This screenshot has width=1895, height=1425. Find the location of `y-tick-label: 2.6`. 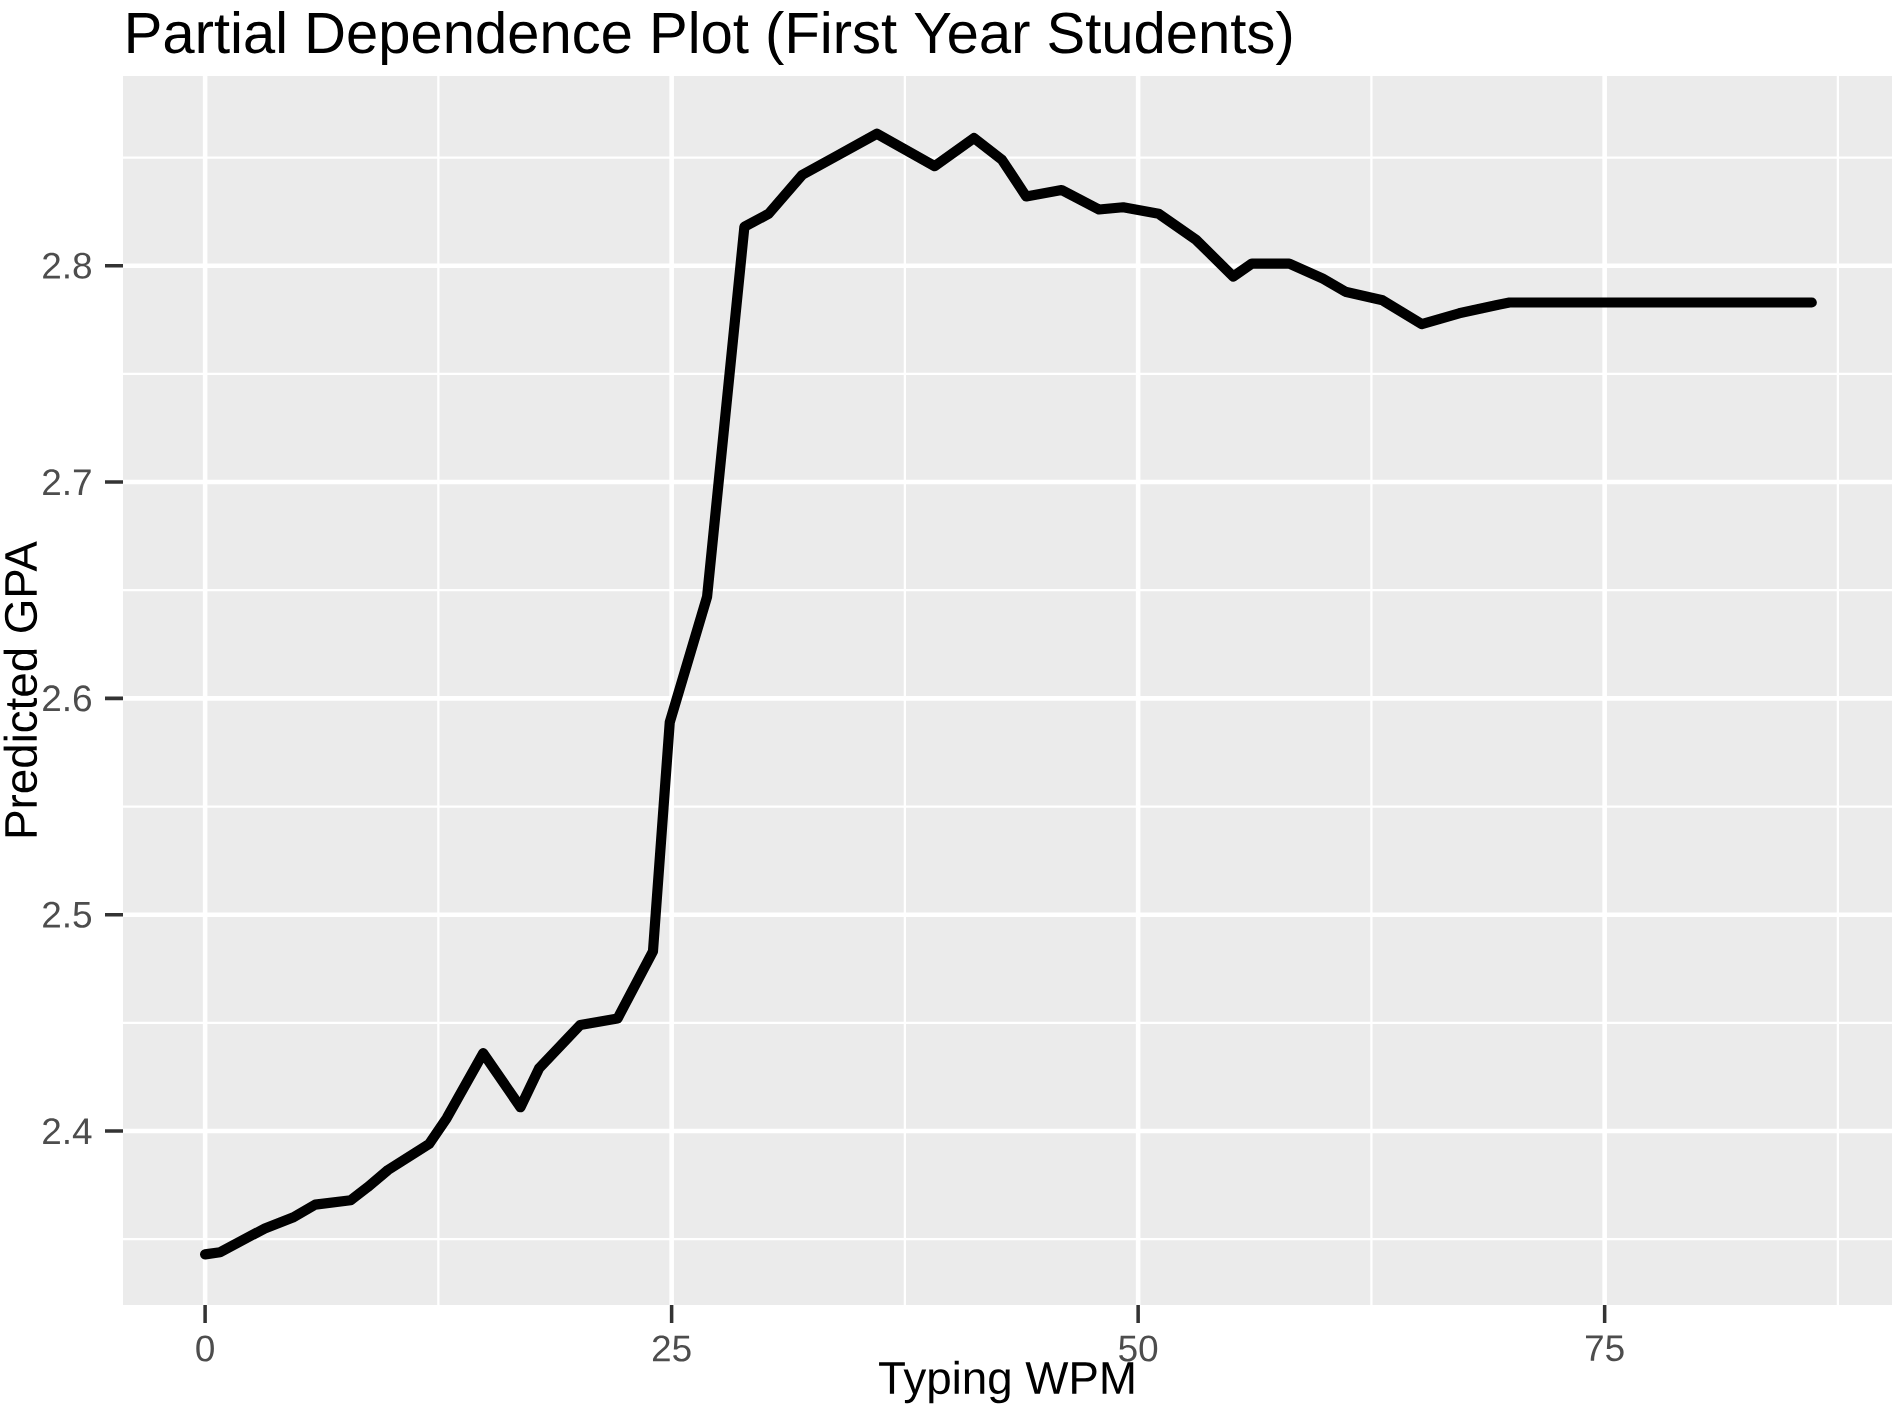

y-tick-label: 2.6 is located at coordinates (67, 698).